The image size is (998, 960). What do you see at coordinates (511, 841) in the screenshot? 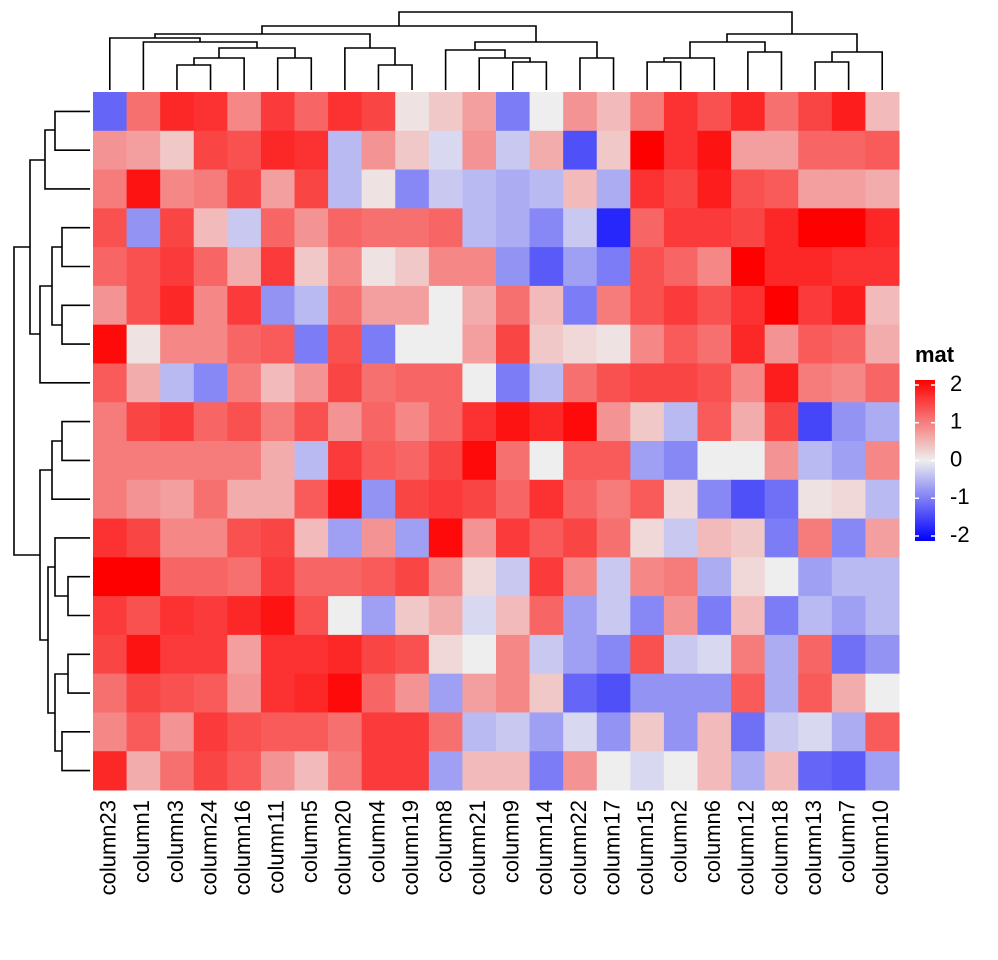
I see `column-label: column9` at bounding box center [511, 841].